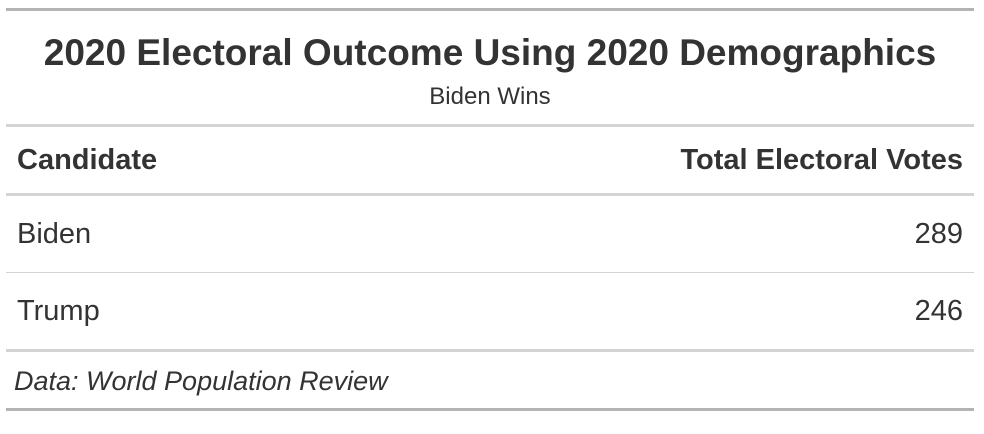 Image resolution: width=984 pixels, height=434 pixels. What do you see at coordinates (174, 312) in the screenshot?
I see `candidate-cell: Trump` at bounding box center [174, 312].